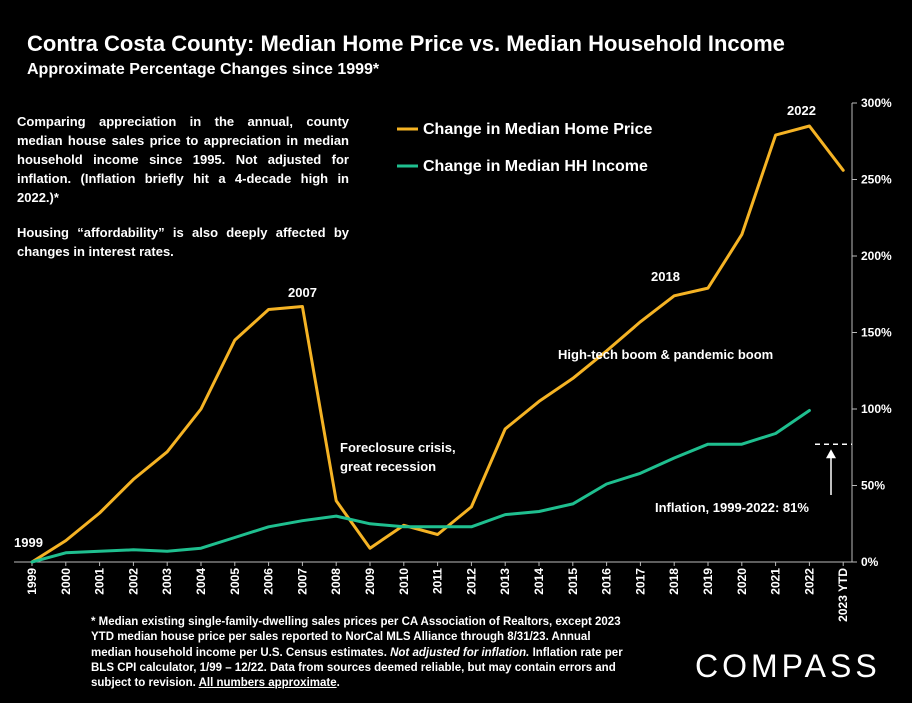 This screenshot has height=703, width=912. Describe the element at coordinates (235, 581) in the screenshot. I see `x-tick-label: 2005` at that location.